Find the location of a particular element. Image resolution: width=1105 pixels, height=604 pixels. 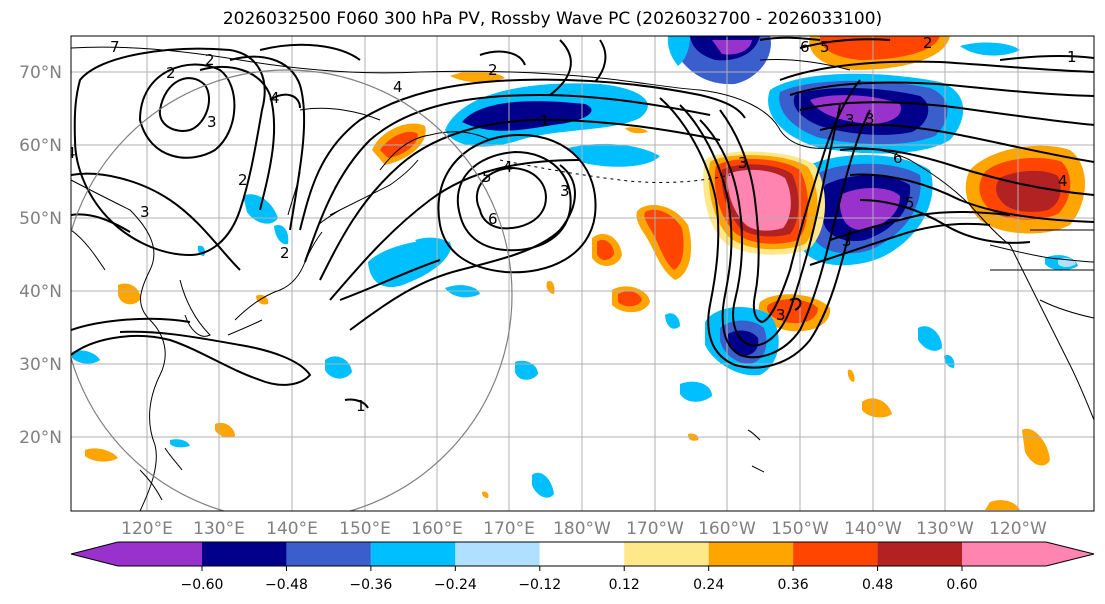

lon-label: 140°W is located at coordinates (873, 529).